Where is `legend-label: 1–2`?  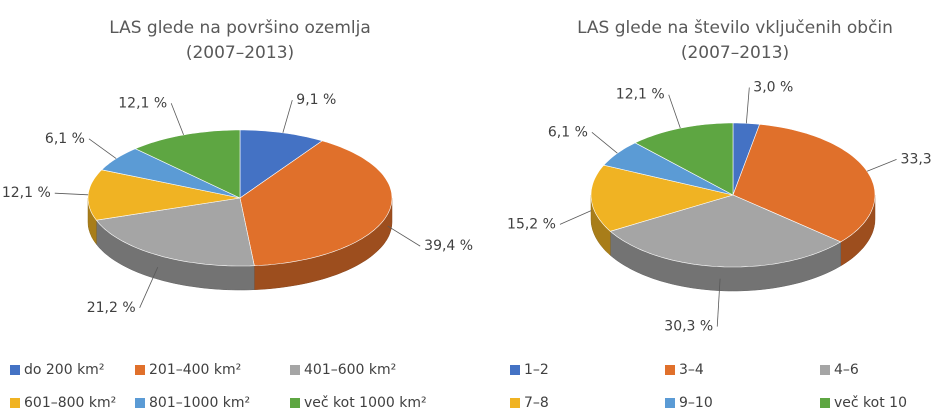 legend-label: 1–2 is located at coordinates (536, 370).